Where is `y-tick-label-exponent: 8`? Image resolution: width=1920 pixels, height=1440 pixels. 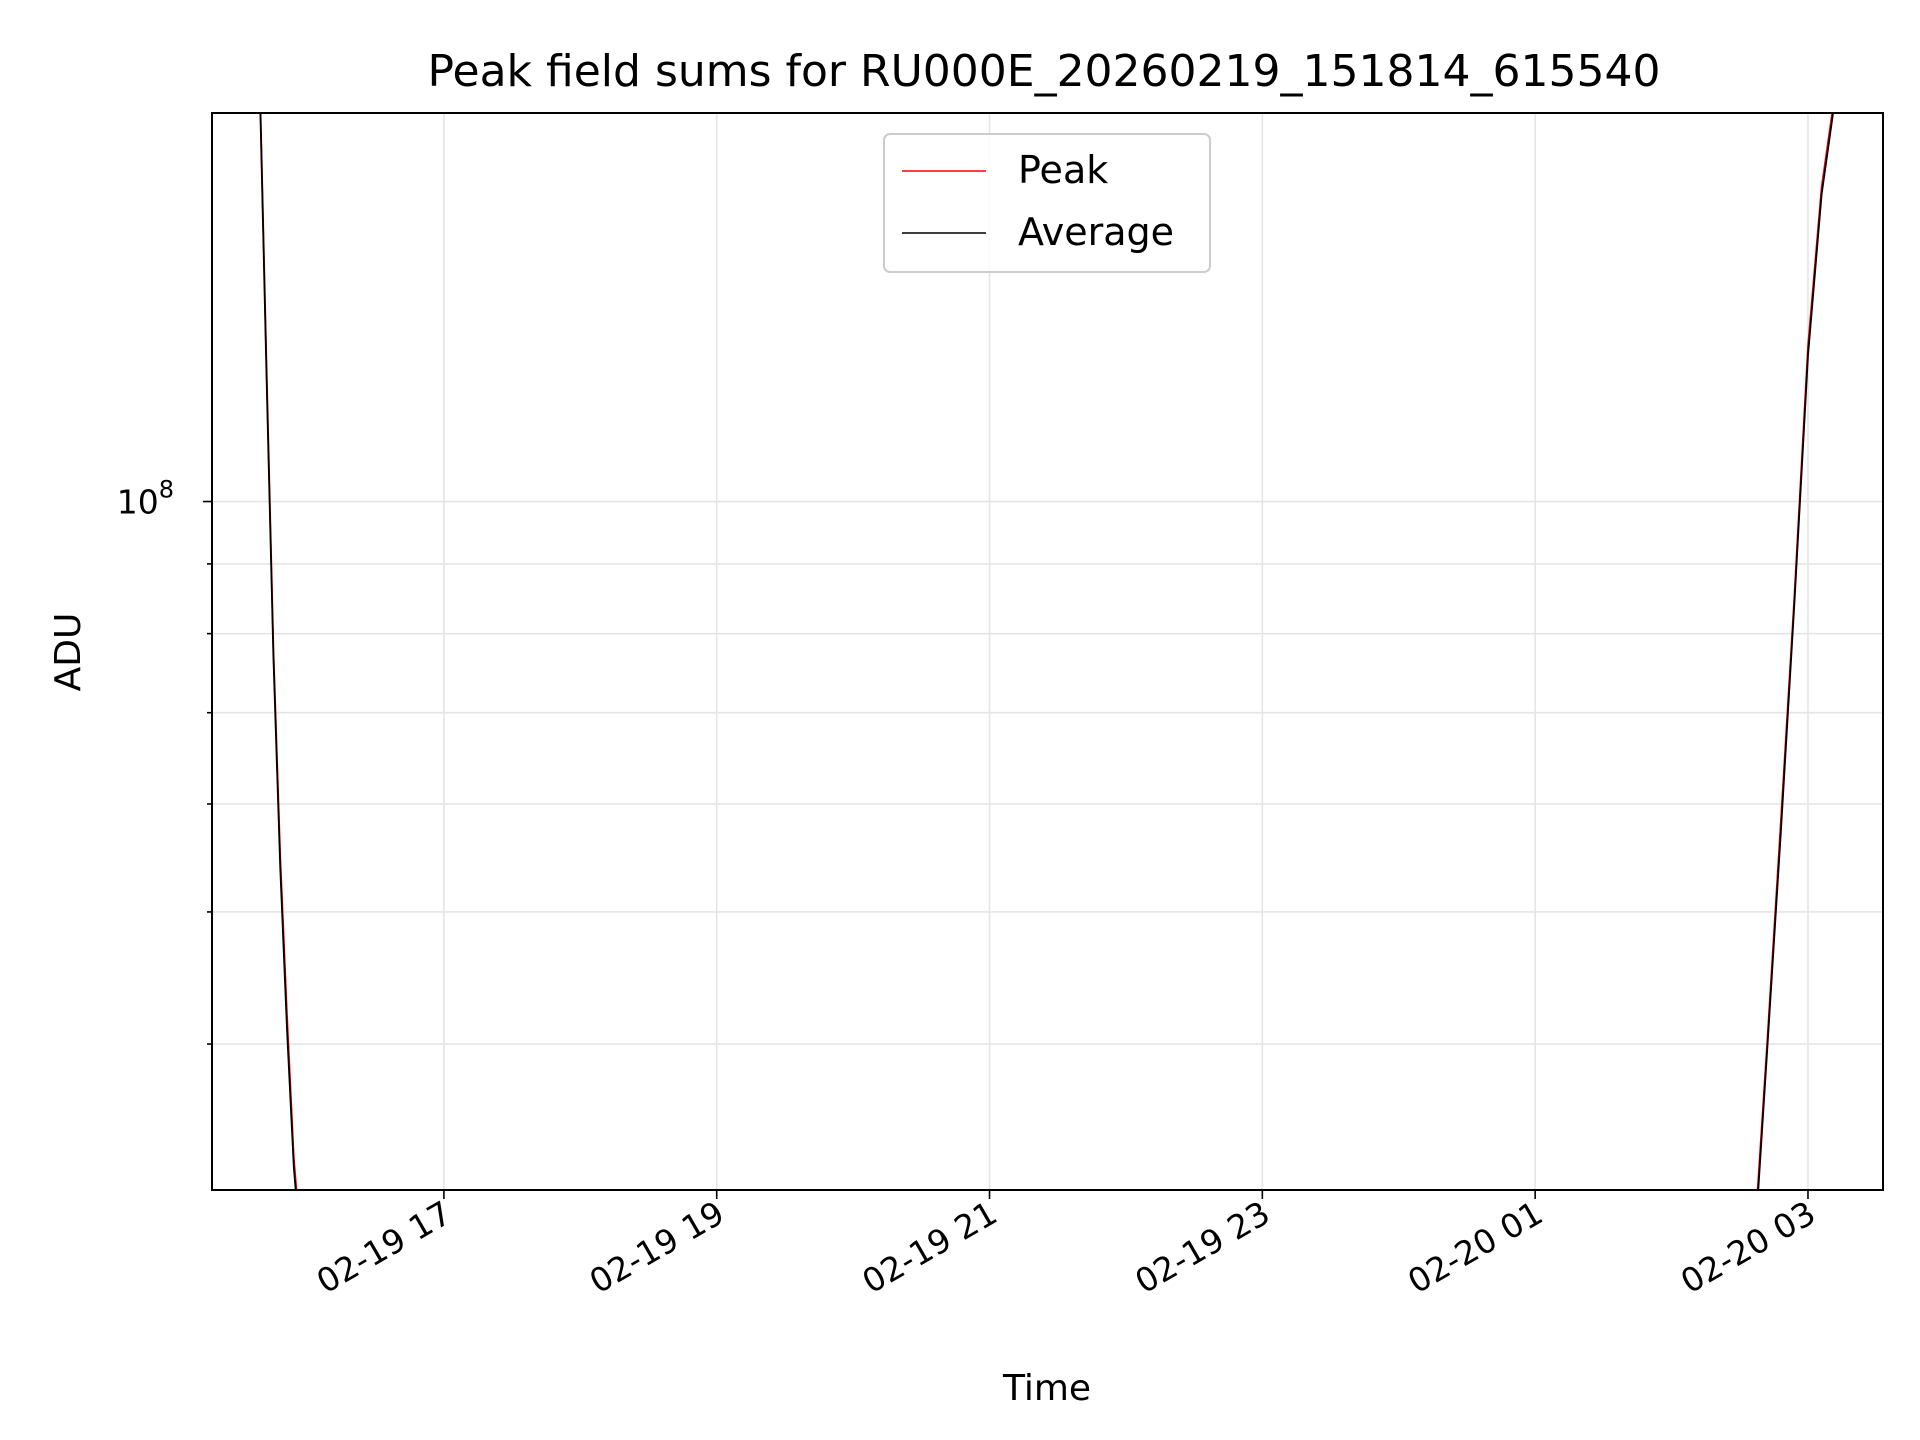 y-tick-label-exponent: 8 is located at coordinates (166, 490).